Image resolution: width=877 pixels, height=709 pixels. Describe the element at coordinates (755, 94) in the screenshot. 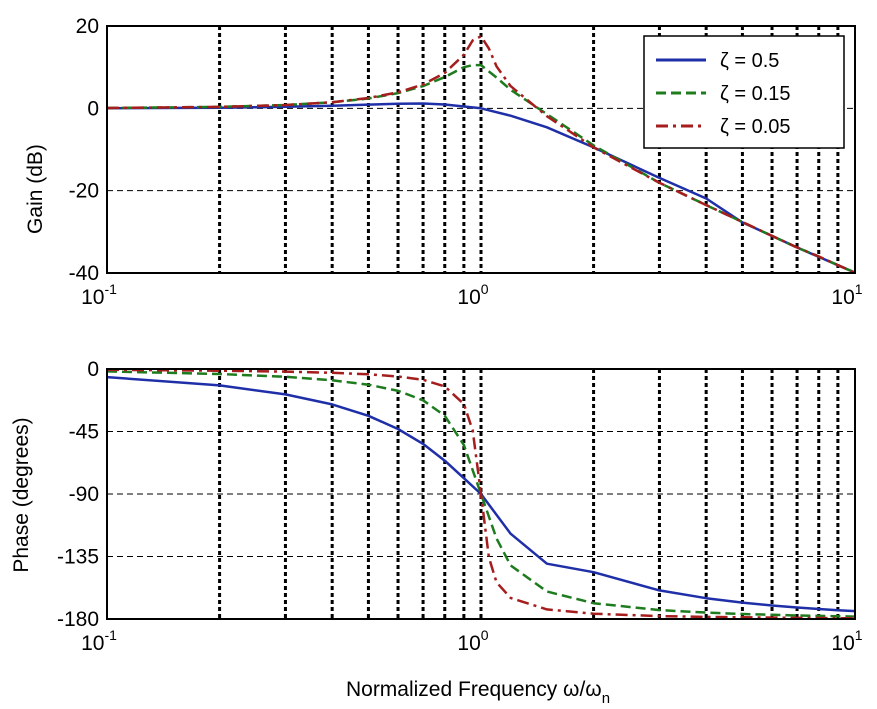

I see `legend-label-2: ζ = 0.15` at that location.